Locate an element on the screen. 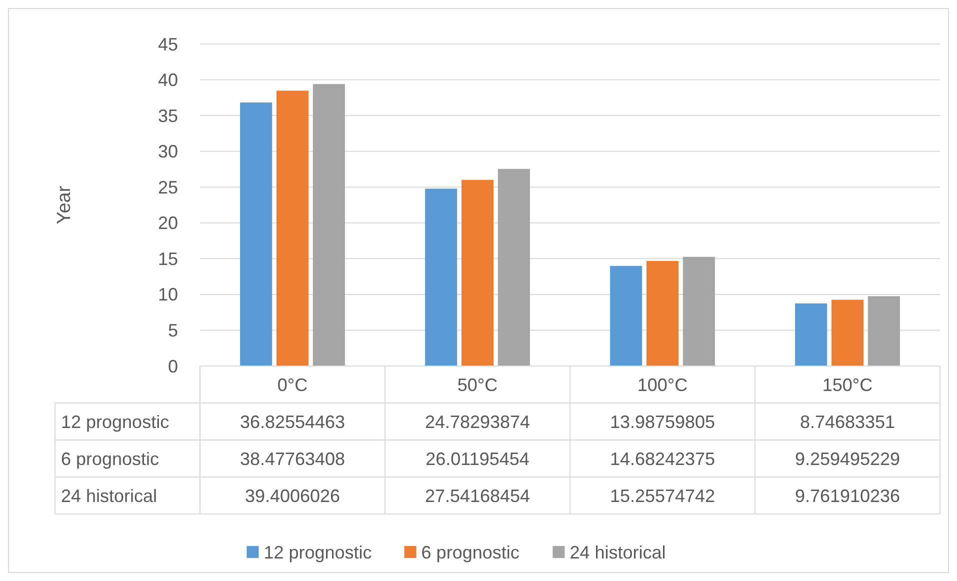  x-tick-label: 0°C is located at coordinates (292, 384).